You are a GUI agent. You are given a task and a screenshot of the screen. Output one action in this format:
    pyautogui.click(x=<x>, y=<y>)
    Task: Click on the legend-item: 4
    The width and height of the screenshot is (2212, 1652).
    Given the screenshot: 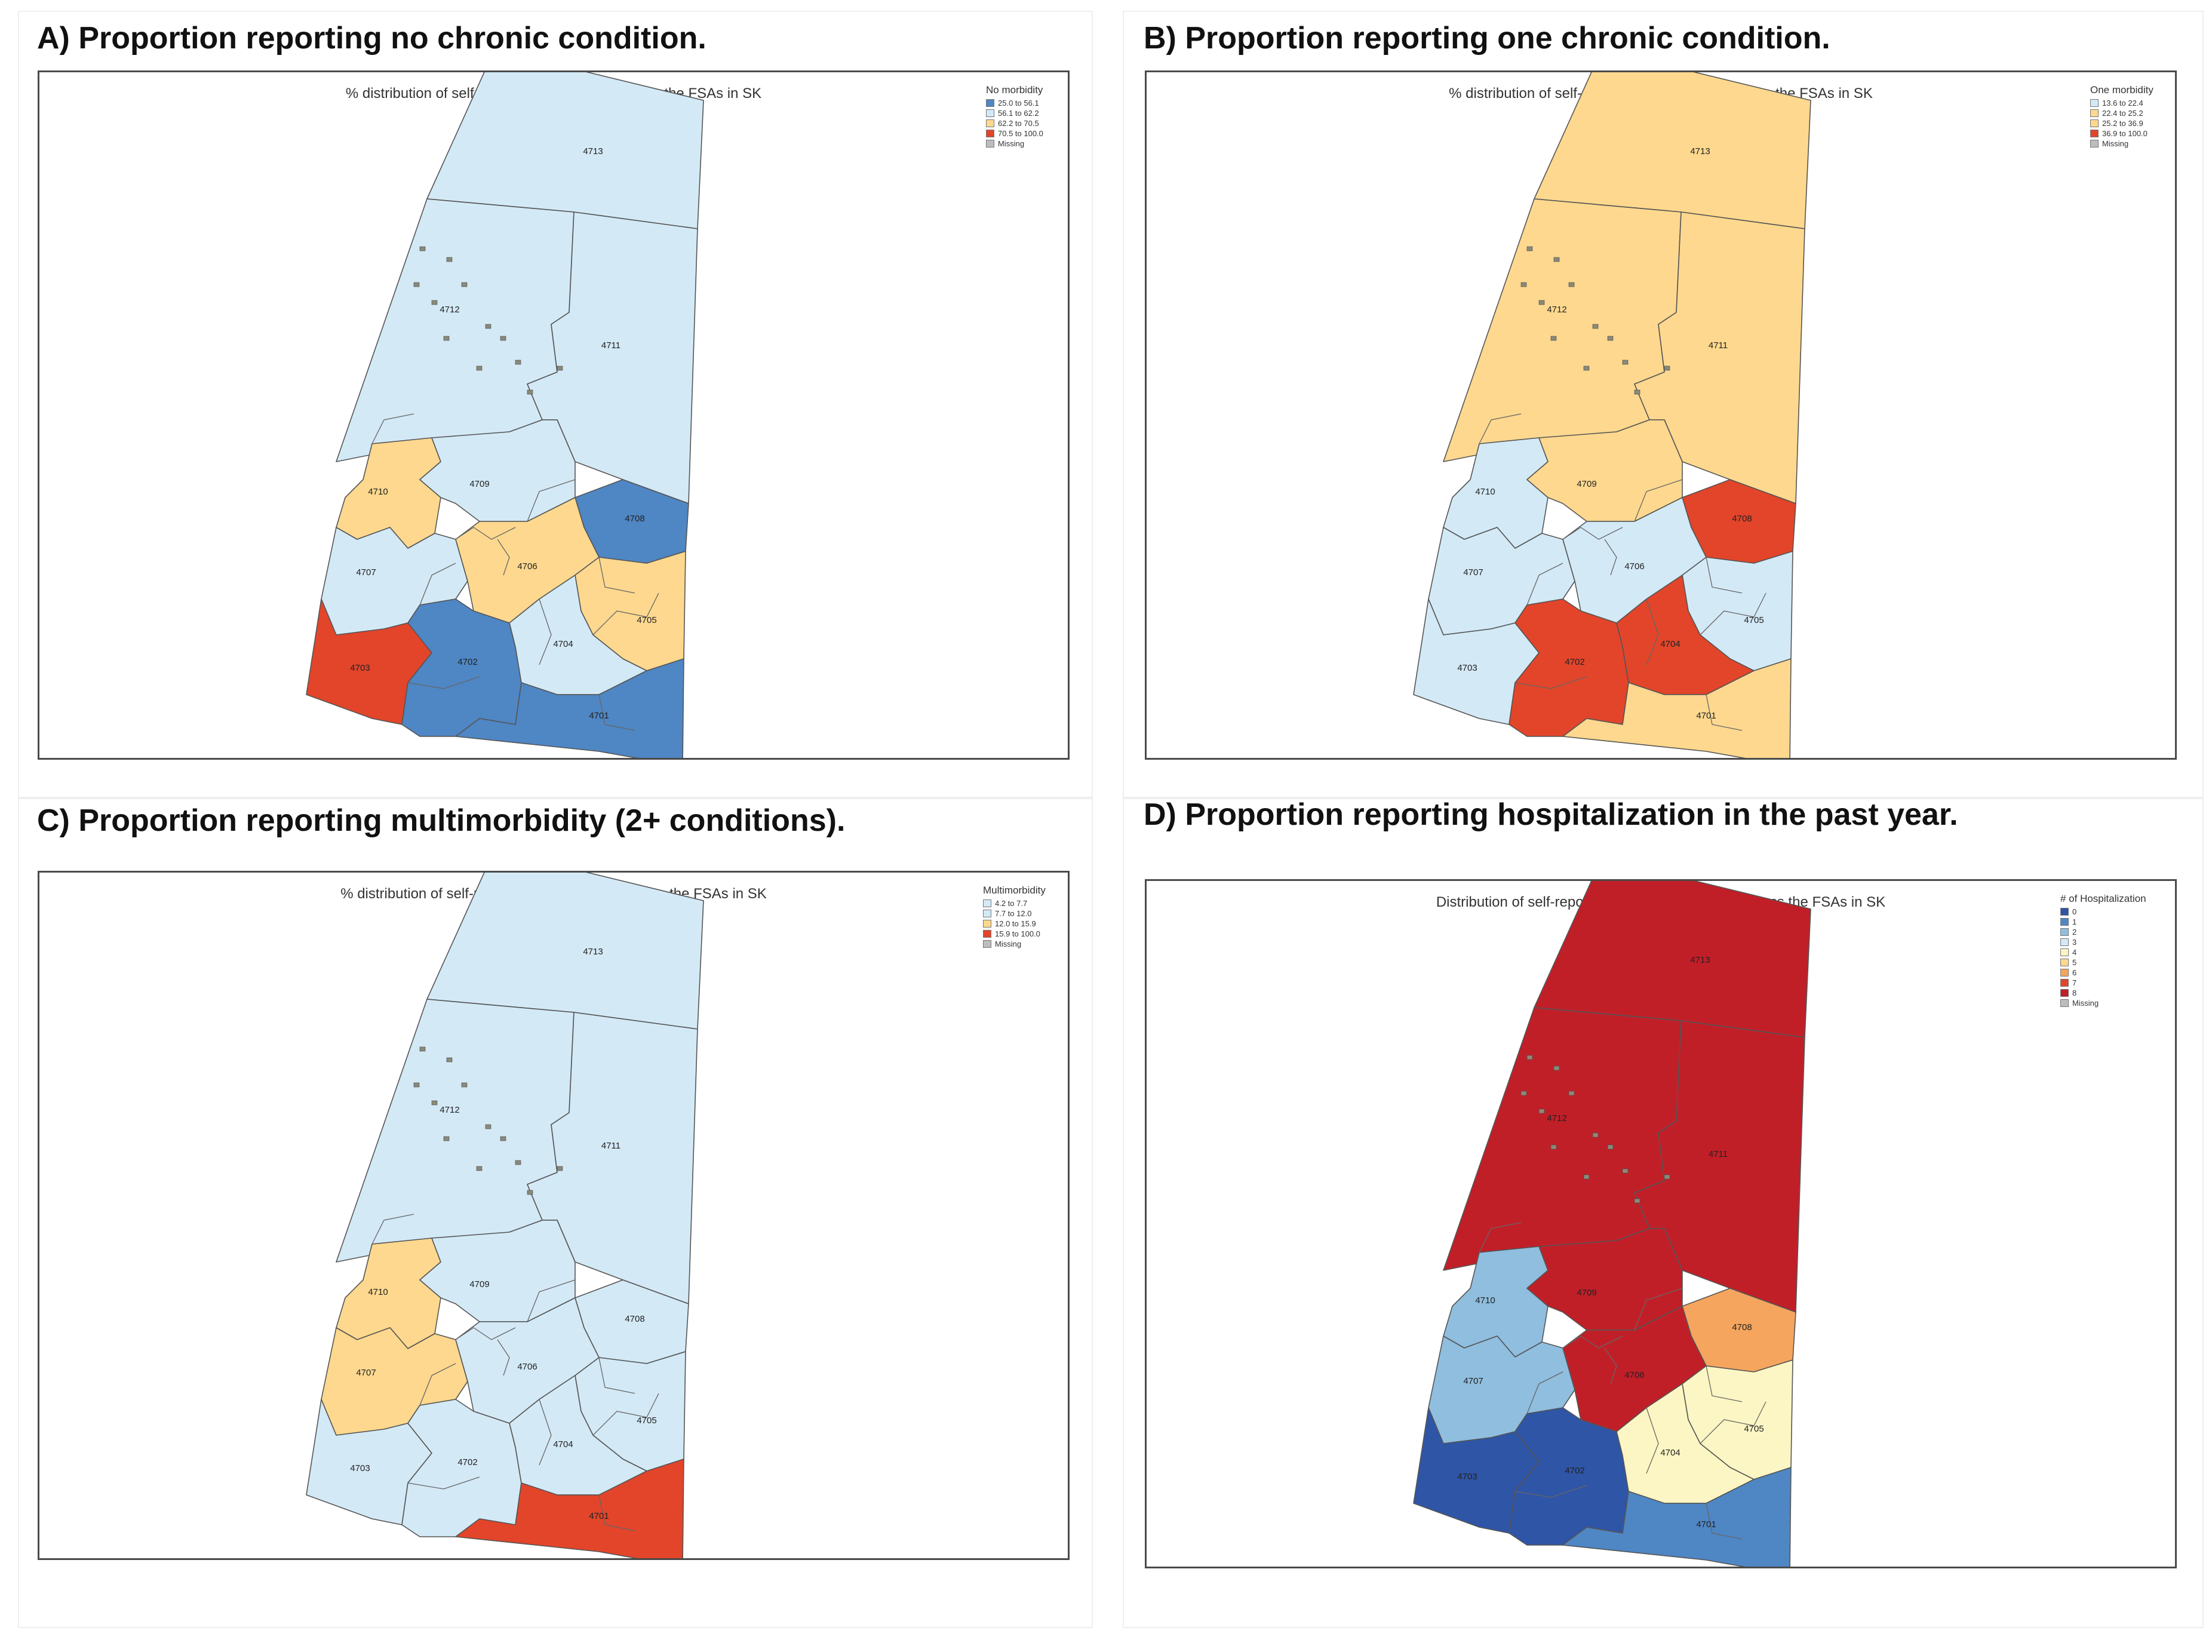 What is the action you would take?
    pyautogui.click(x=2103, y=952)
    